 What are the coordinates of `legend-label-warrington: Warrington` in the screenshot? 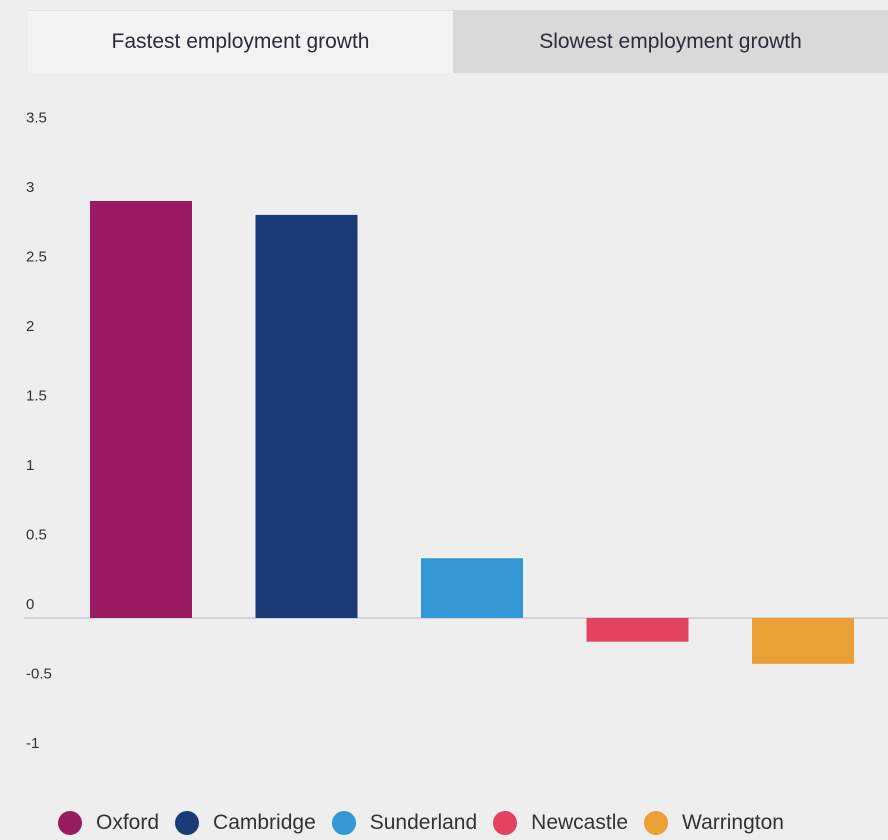 It's located at (733, 822).